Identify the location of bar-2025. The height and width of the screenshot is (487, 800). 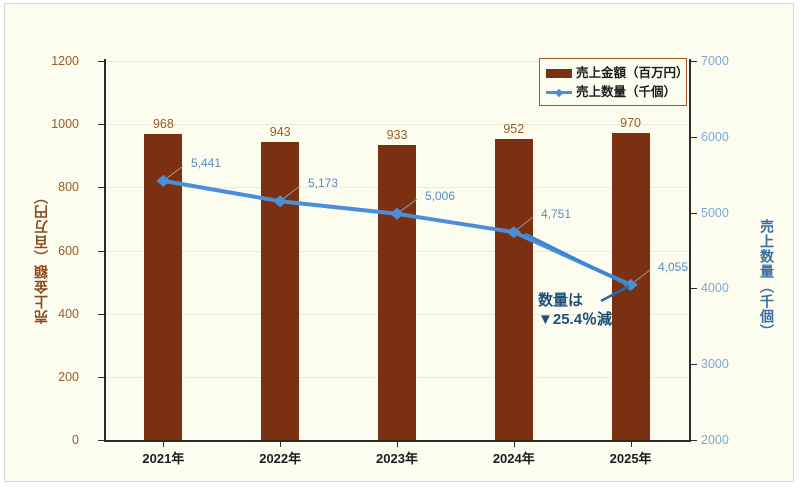
(630, 286).